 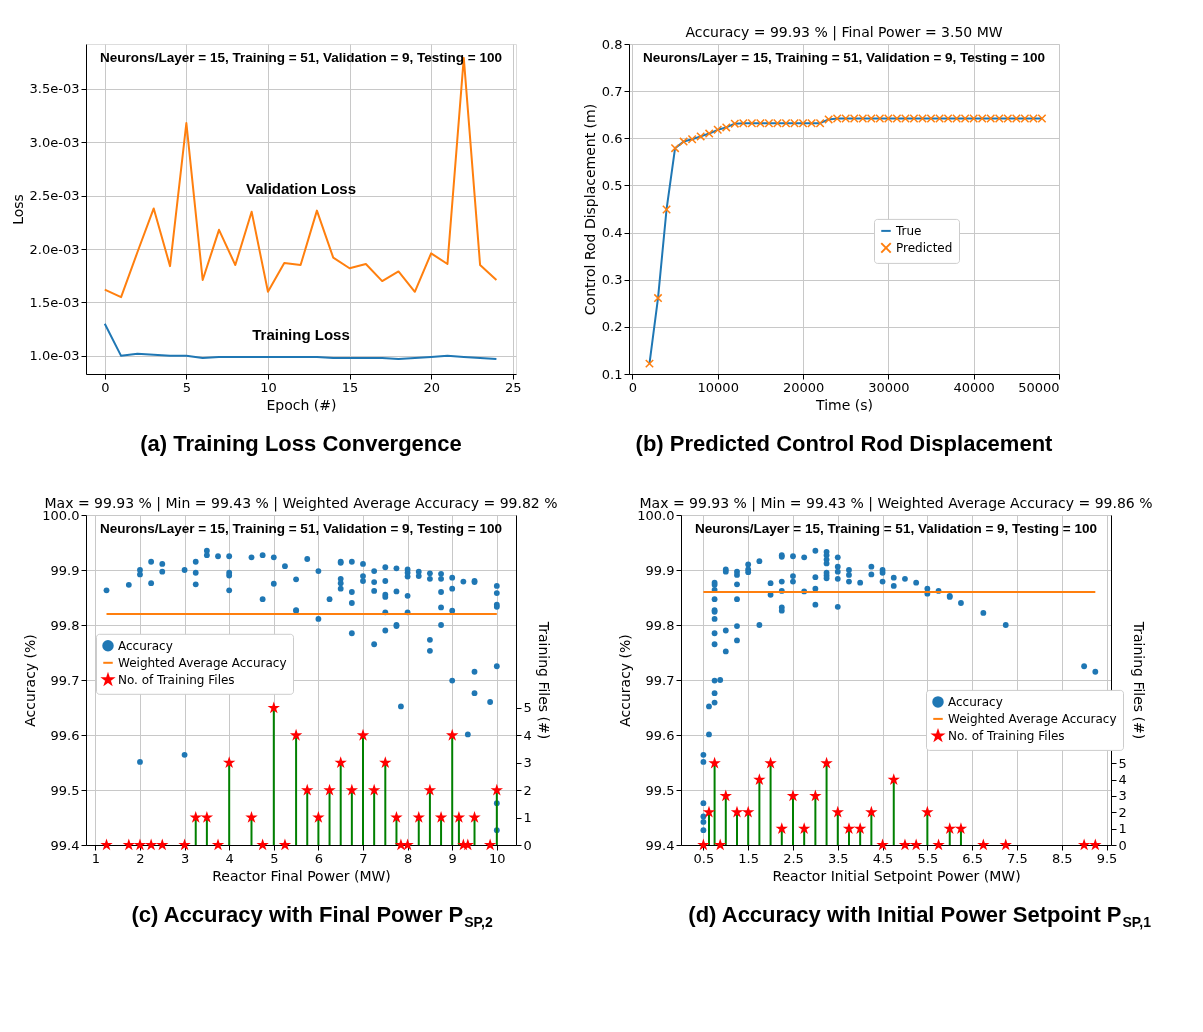 I want to click on x-tick-label: 0, so click(x=105, y=387).